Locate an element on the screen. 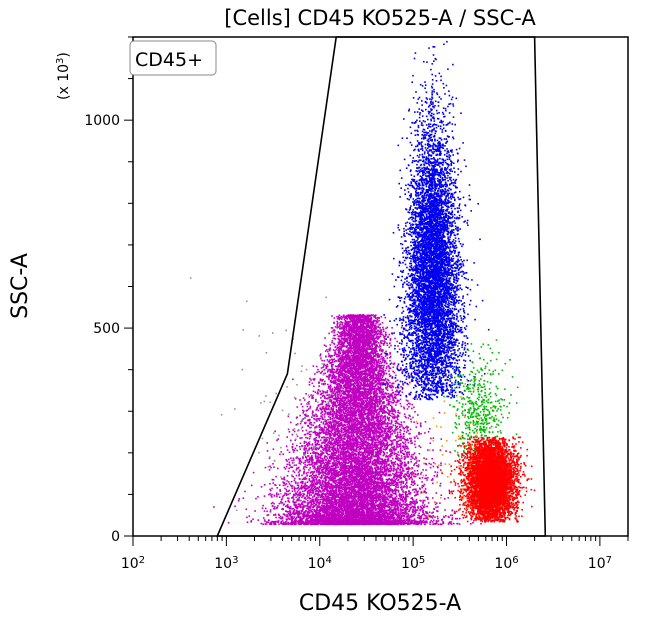 The width and height of the screenshot is (648, 617). chart-title: [Cells] CD45 KO525-A / SSC-A is located at coordinates (380, 18).